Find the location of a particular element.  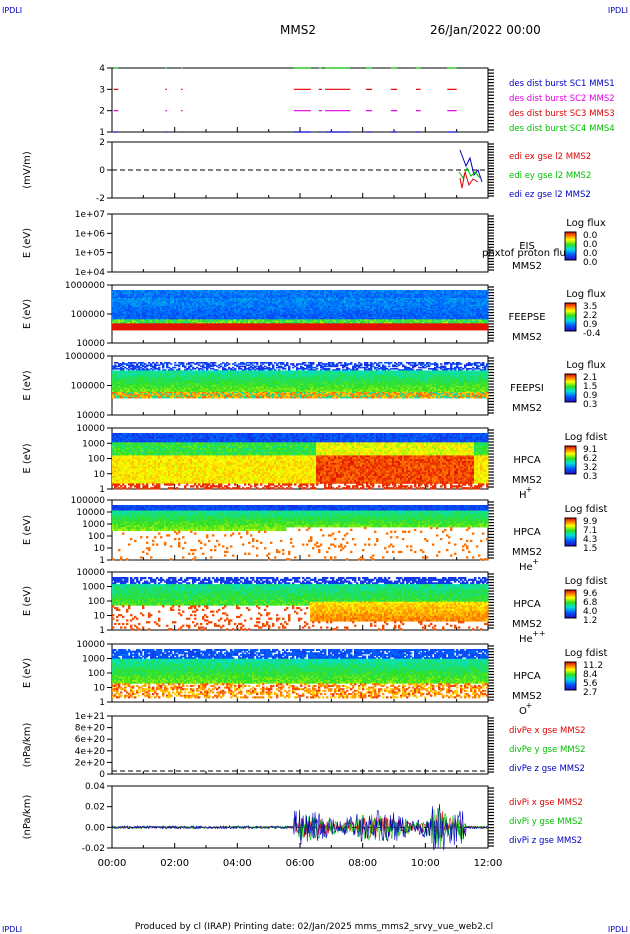

edi-ytick-label: 2 is located at coordinates (102, 143).